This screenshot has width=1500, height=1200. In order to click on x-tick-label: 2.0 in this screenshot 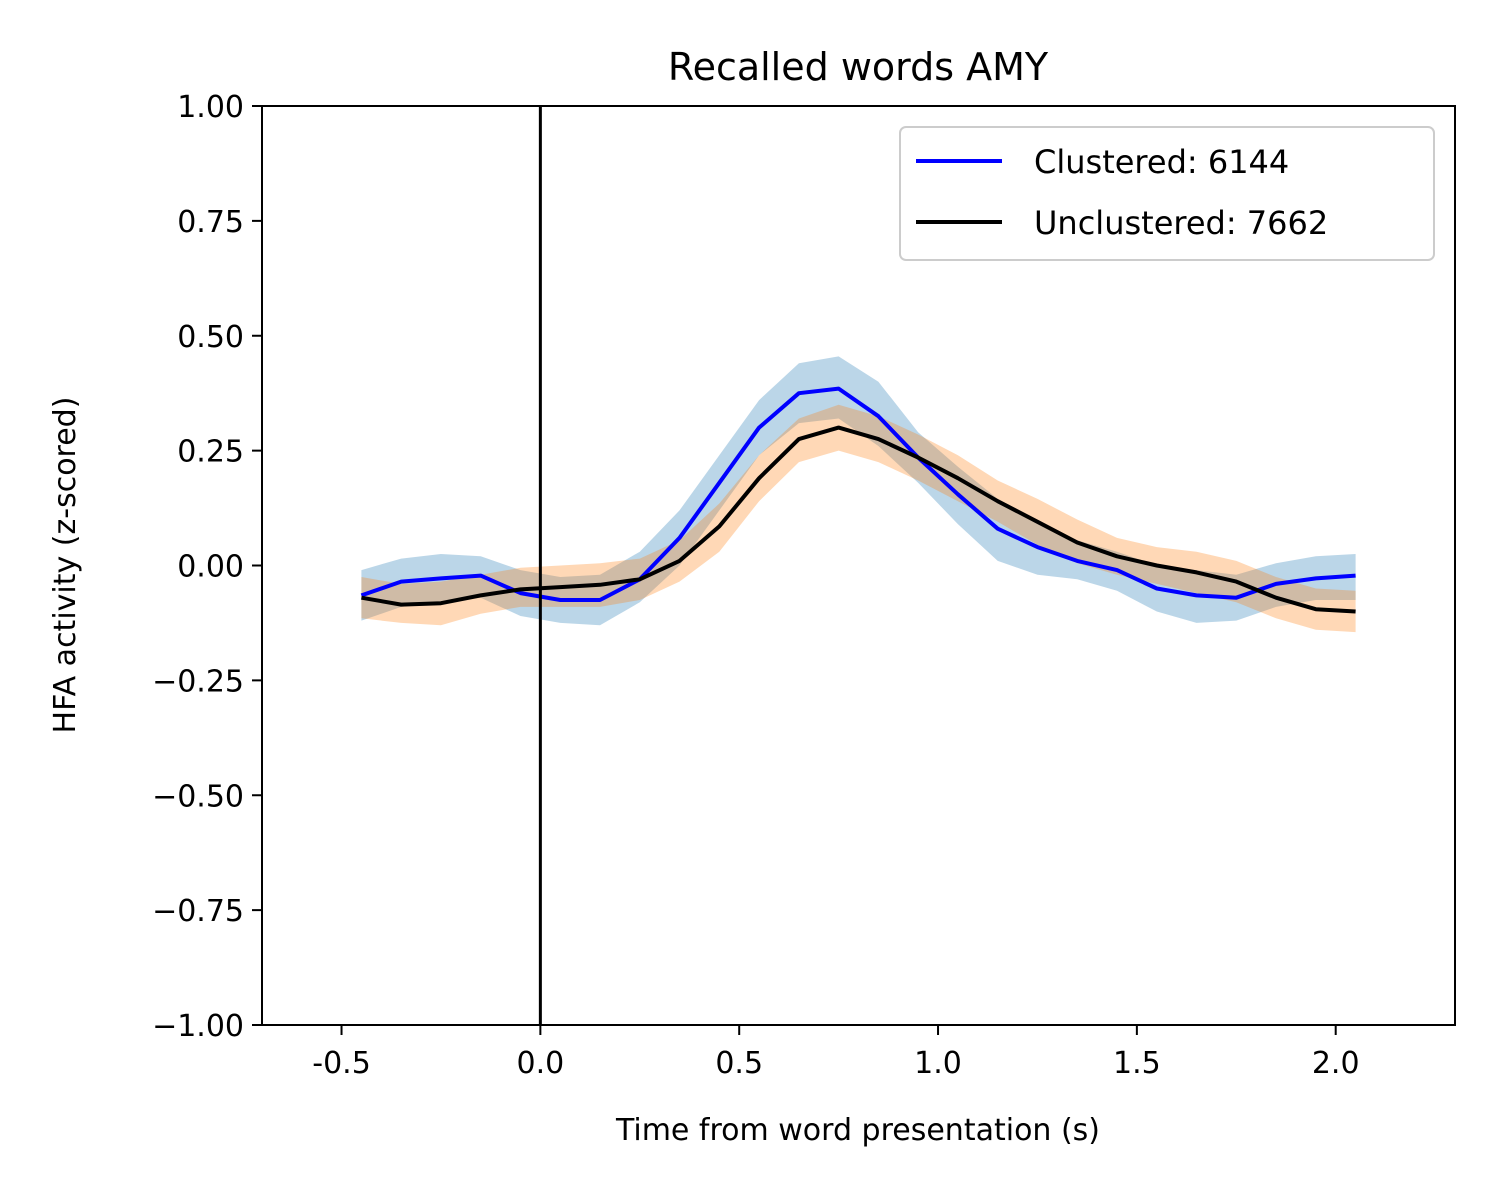, I will do `click(1336, 1063)`.